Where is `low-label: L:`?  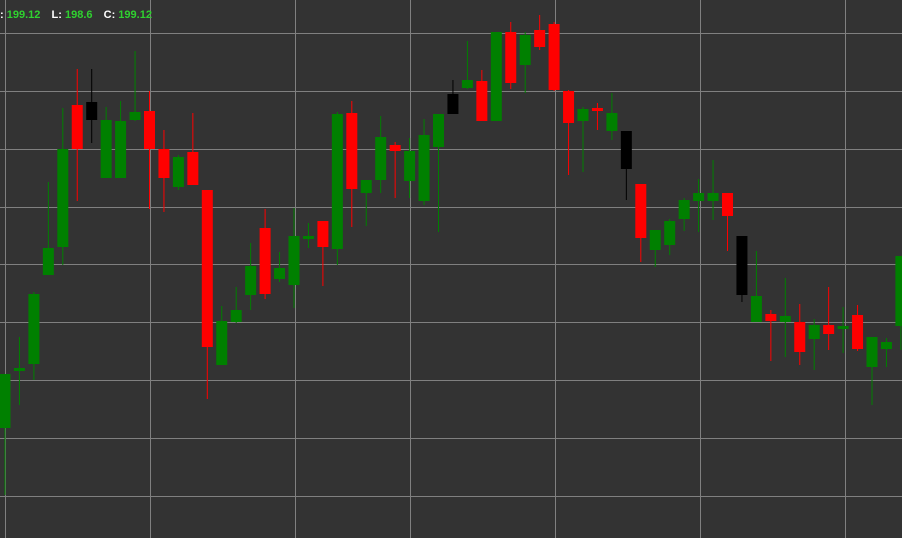 low-label: L: is located at coordinates (56, 15).